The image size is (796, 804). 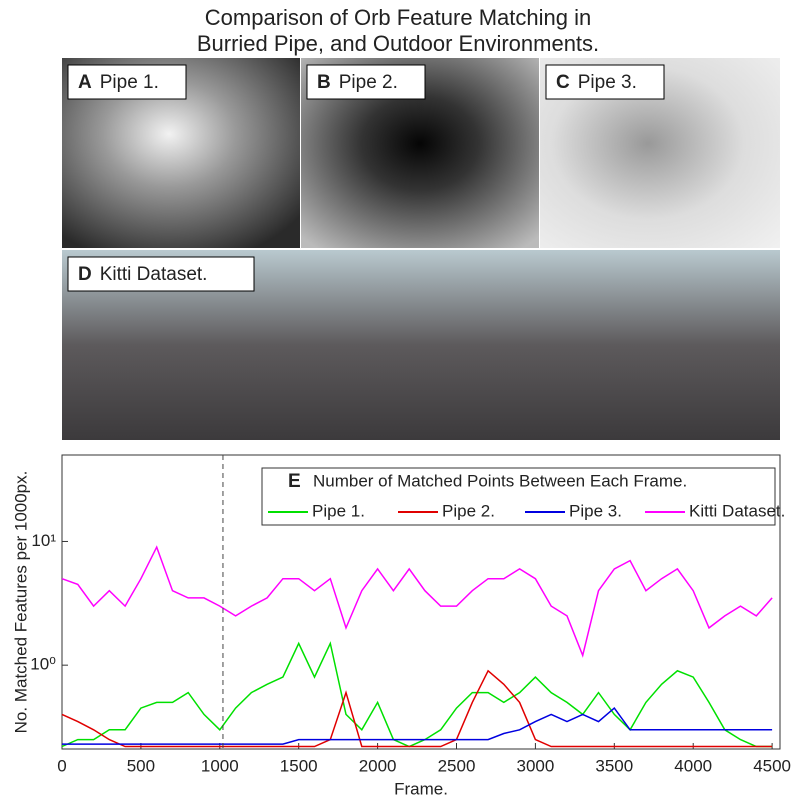 I want to click on panel-letter: C, so click(x=563, y=82).